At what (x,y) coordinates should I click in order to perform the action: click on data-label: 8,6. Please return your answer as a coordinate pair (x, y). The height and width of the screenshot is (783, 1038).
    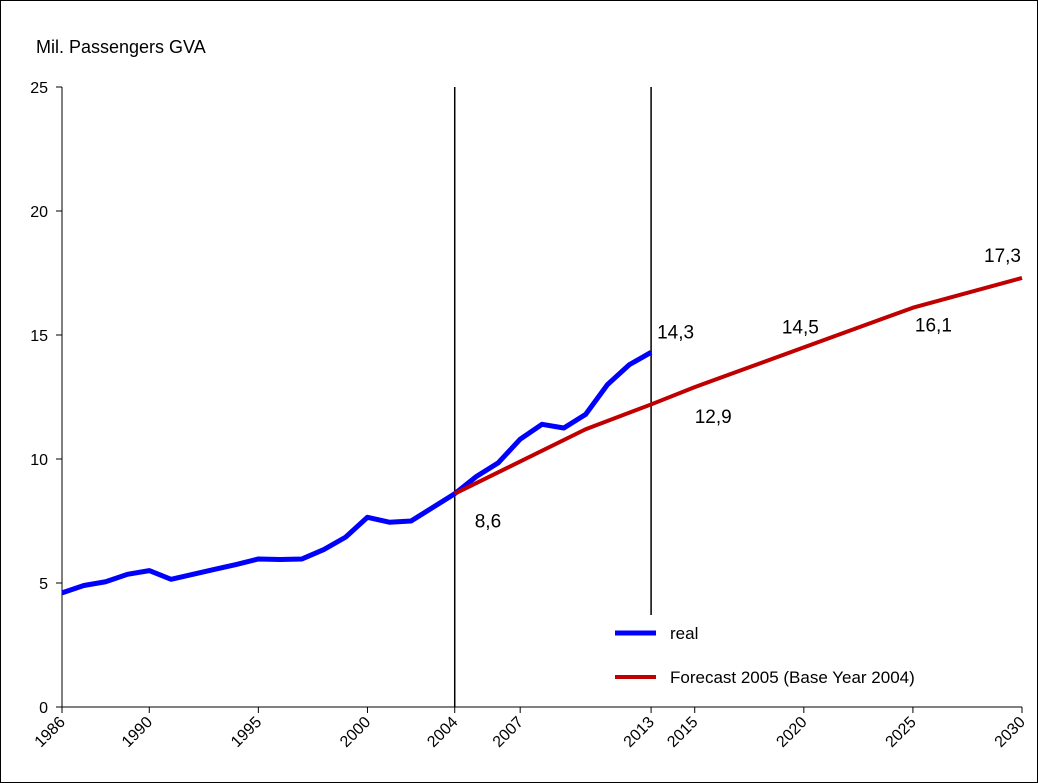
    Looking at the image, I should click on (488, 522).